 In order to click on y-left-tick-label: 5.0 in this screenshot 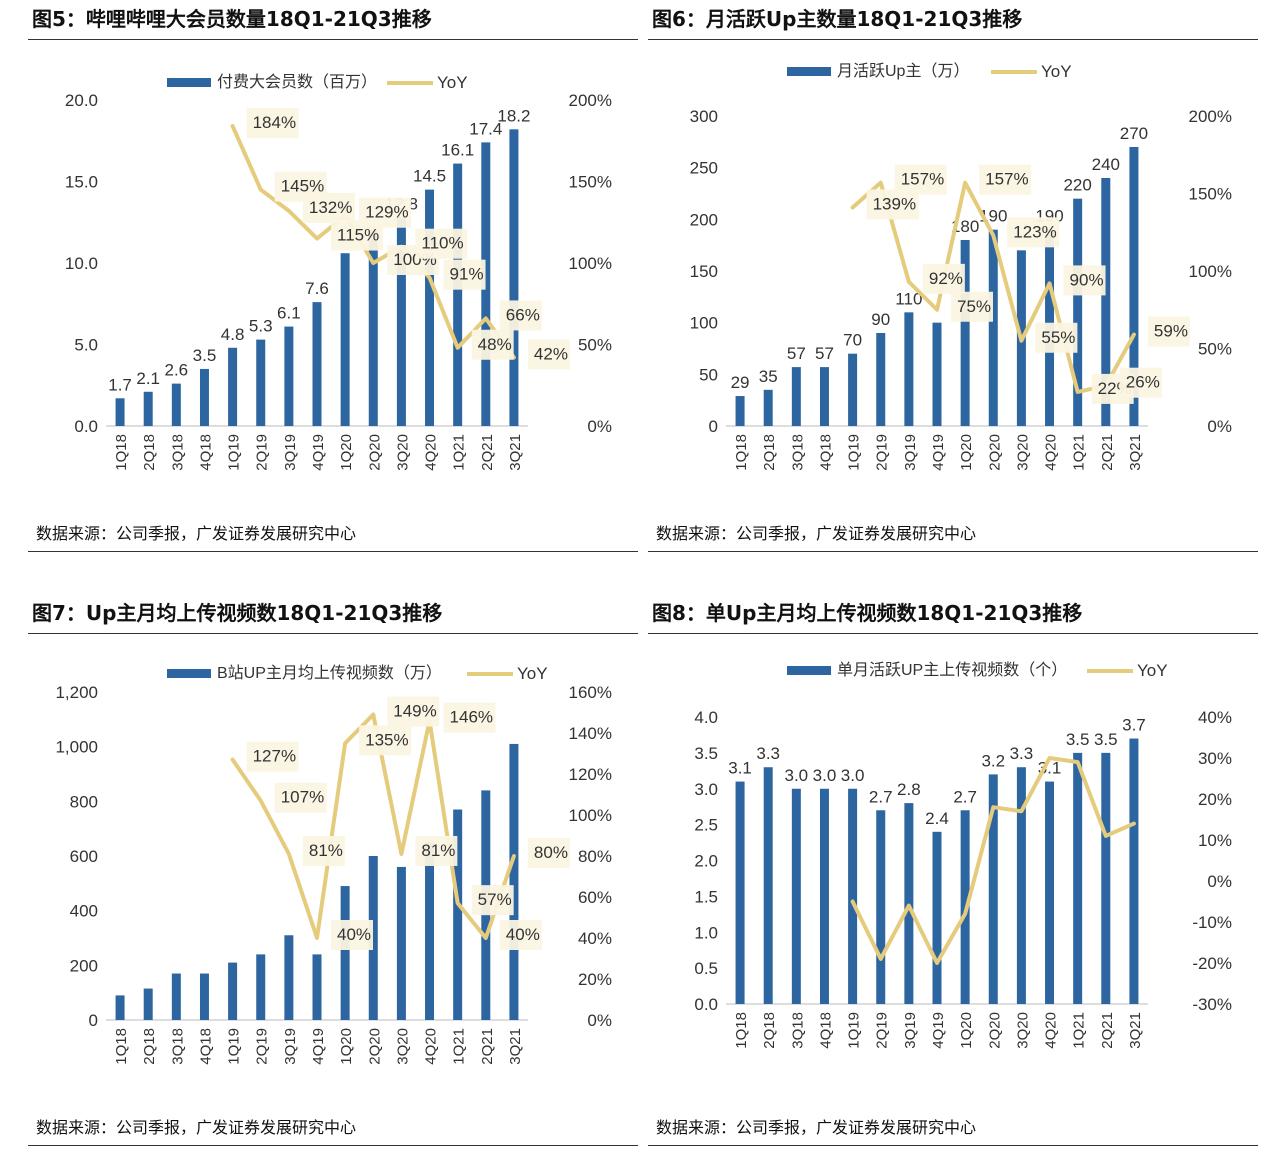, I will do `click(86, 345)`.